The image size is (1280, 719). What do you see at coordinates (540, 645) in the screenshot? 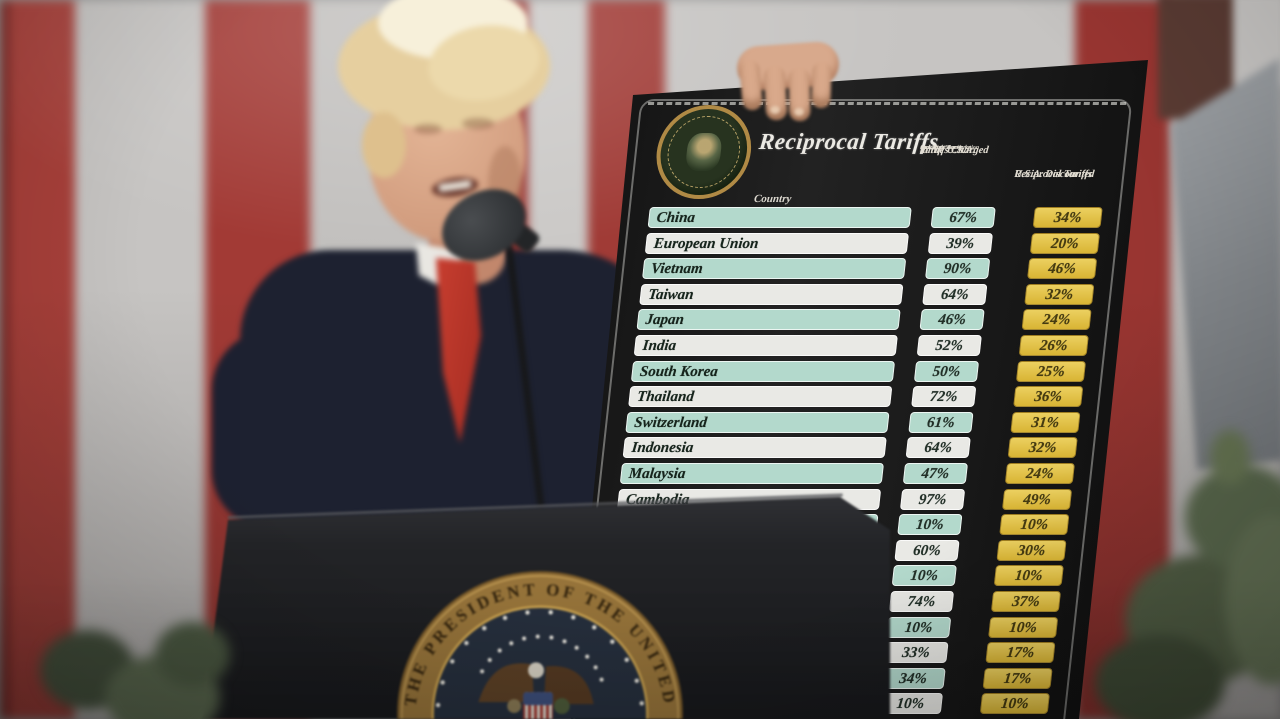
I see `podium-presidential-seal-icon: THE PRESIDENT OF THE UNITED` at bounding box center [540, 645].